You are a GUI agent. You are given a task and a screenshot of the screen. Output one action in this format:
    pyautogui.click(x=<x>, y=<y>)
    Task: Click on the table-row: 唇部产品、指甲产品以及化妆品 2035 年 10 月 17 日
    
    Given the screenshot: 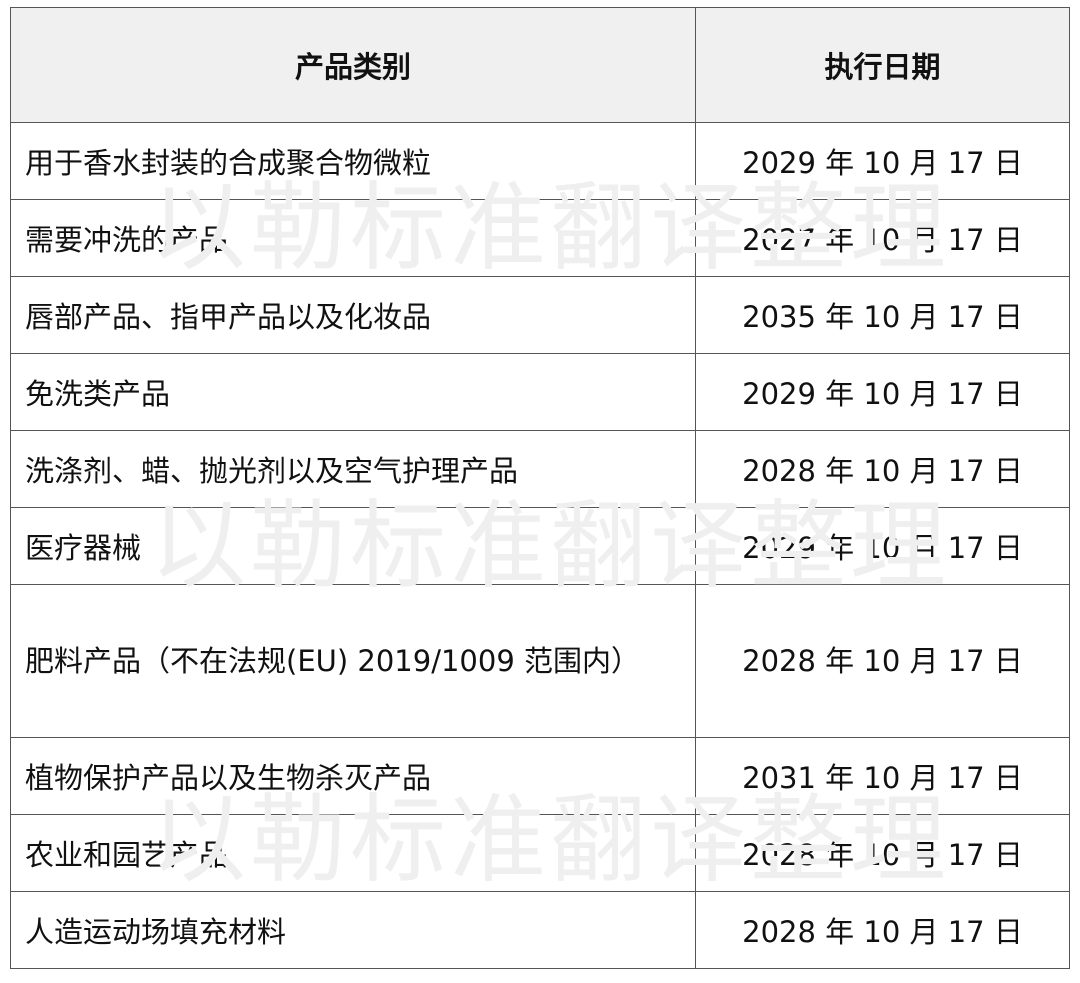 What is the action you would take?
    pyautogui.click(x=540, y=315)
    